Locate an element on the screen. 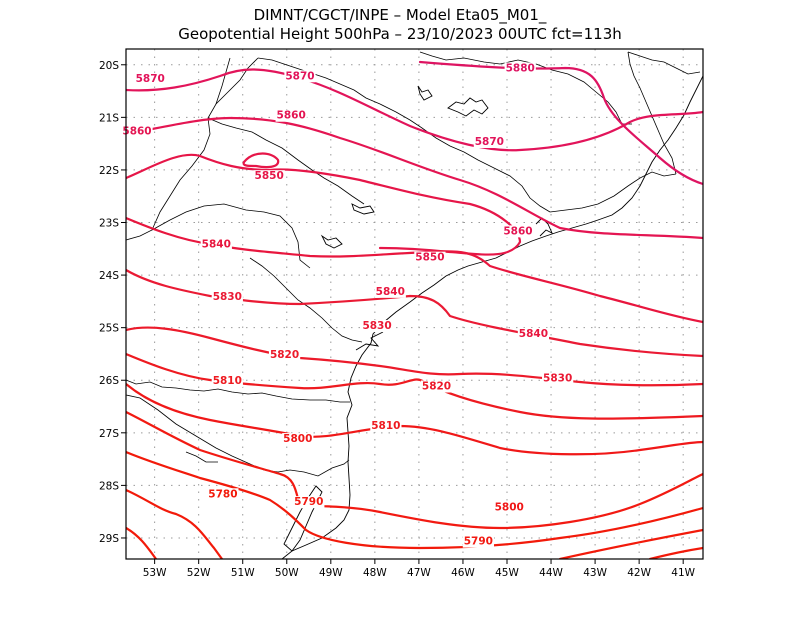 Image resolution: width=800 pixels, height=618 pixels. border-mg-es is located at coordinates (652, 113).